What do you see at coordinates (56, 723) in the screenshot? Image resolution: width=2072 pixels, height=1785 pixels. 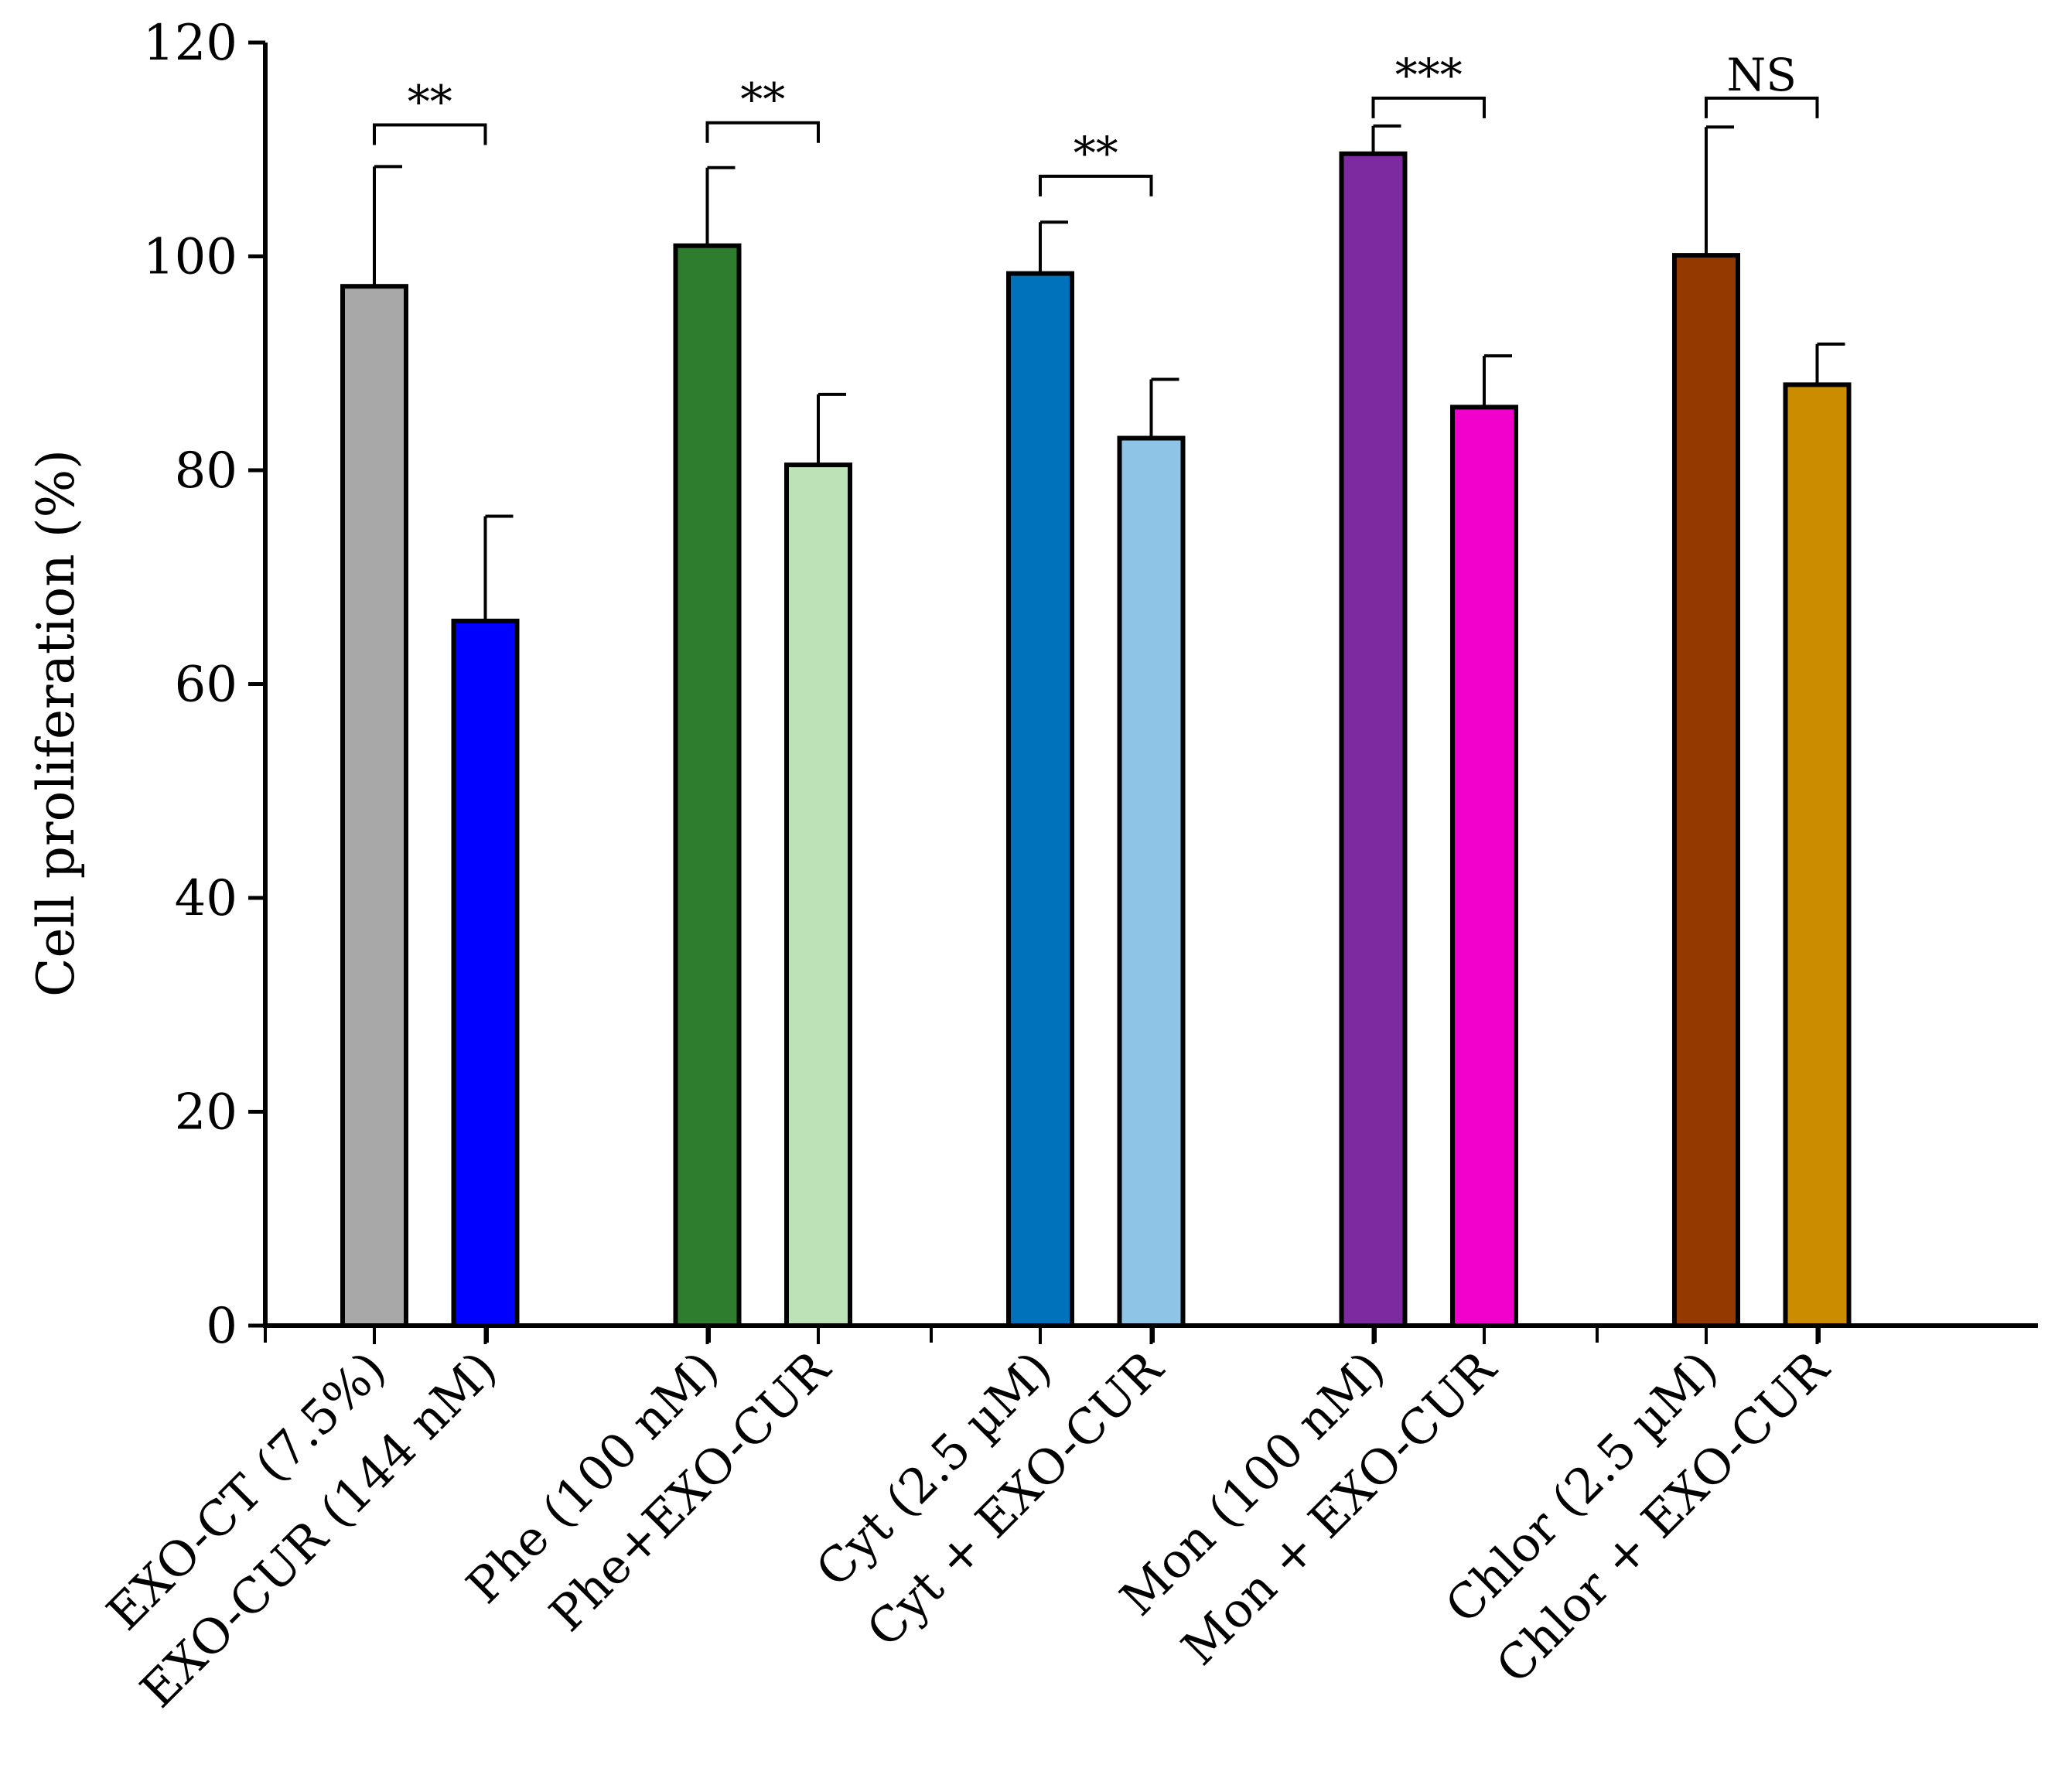 I see `y-axis-title: Cell proliferation (%)` at bounding box center [56, 723].